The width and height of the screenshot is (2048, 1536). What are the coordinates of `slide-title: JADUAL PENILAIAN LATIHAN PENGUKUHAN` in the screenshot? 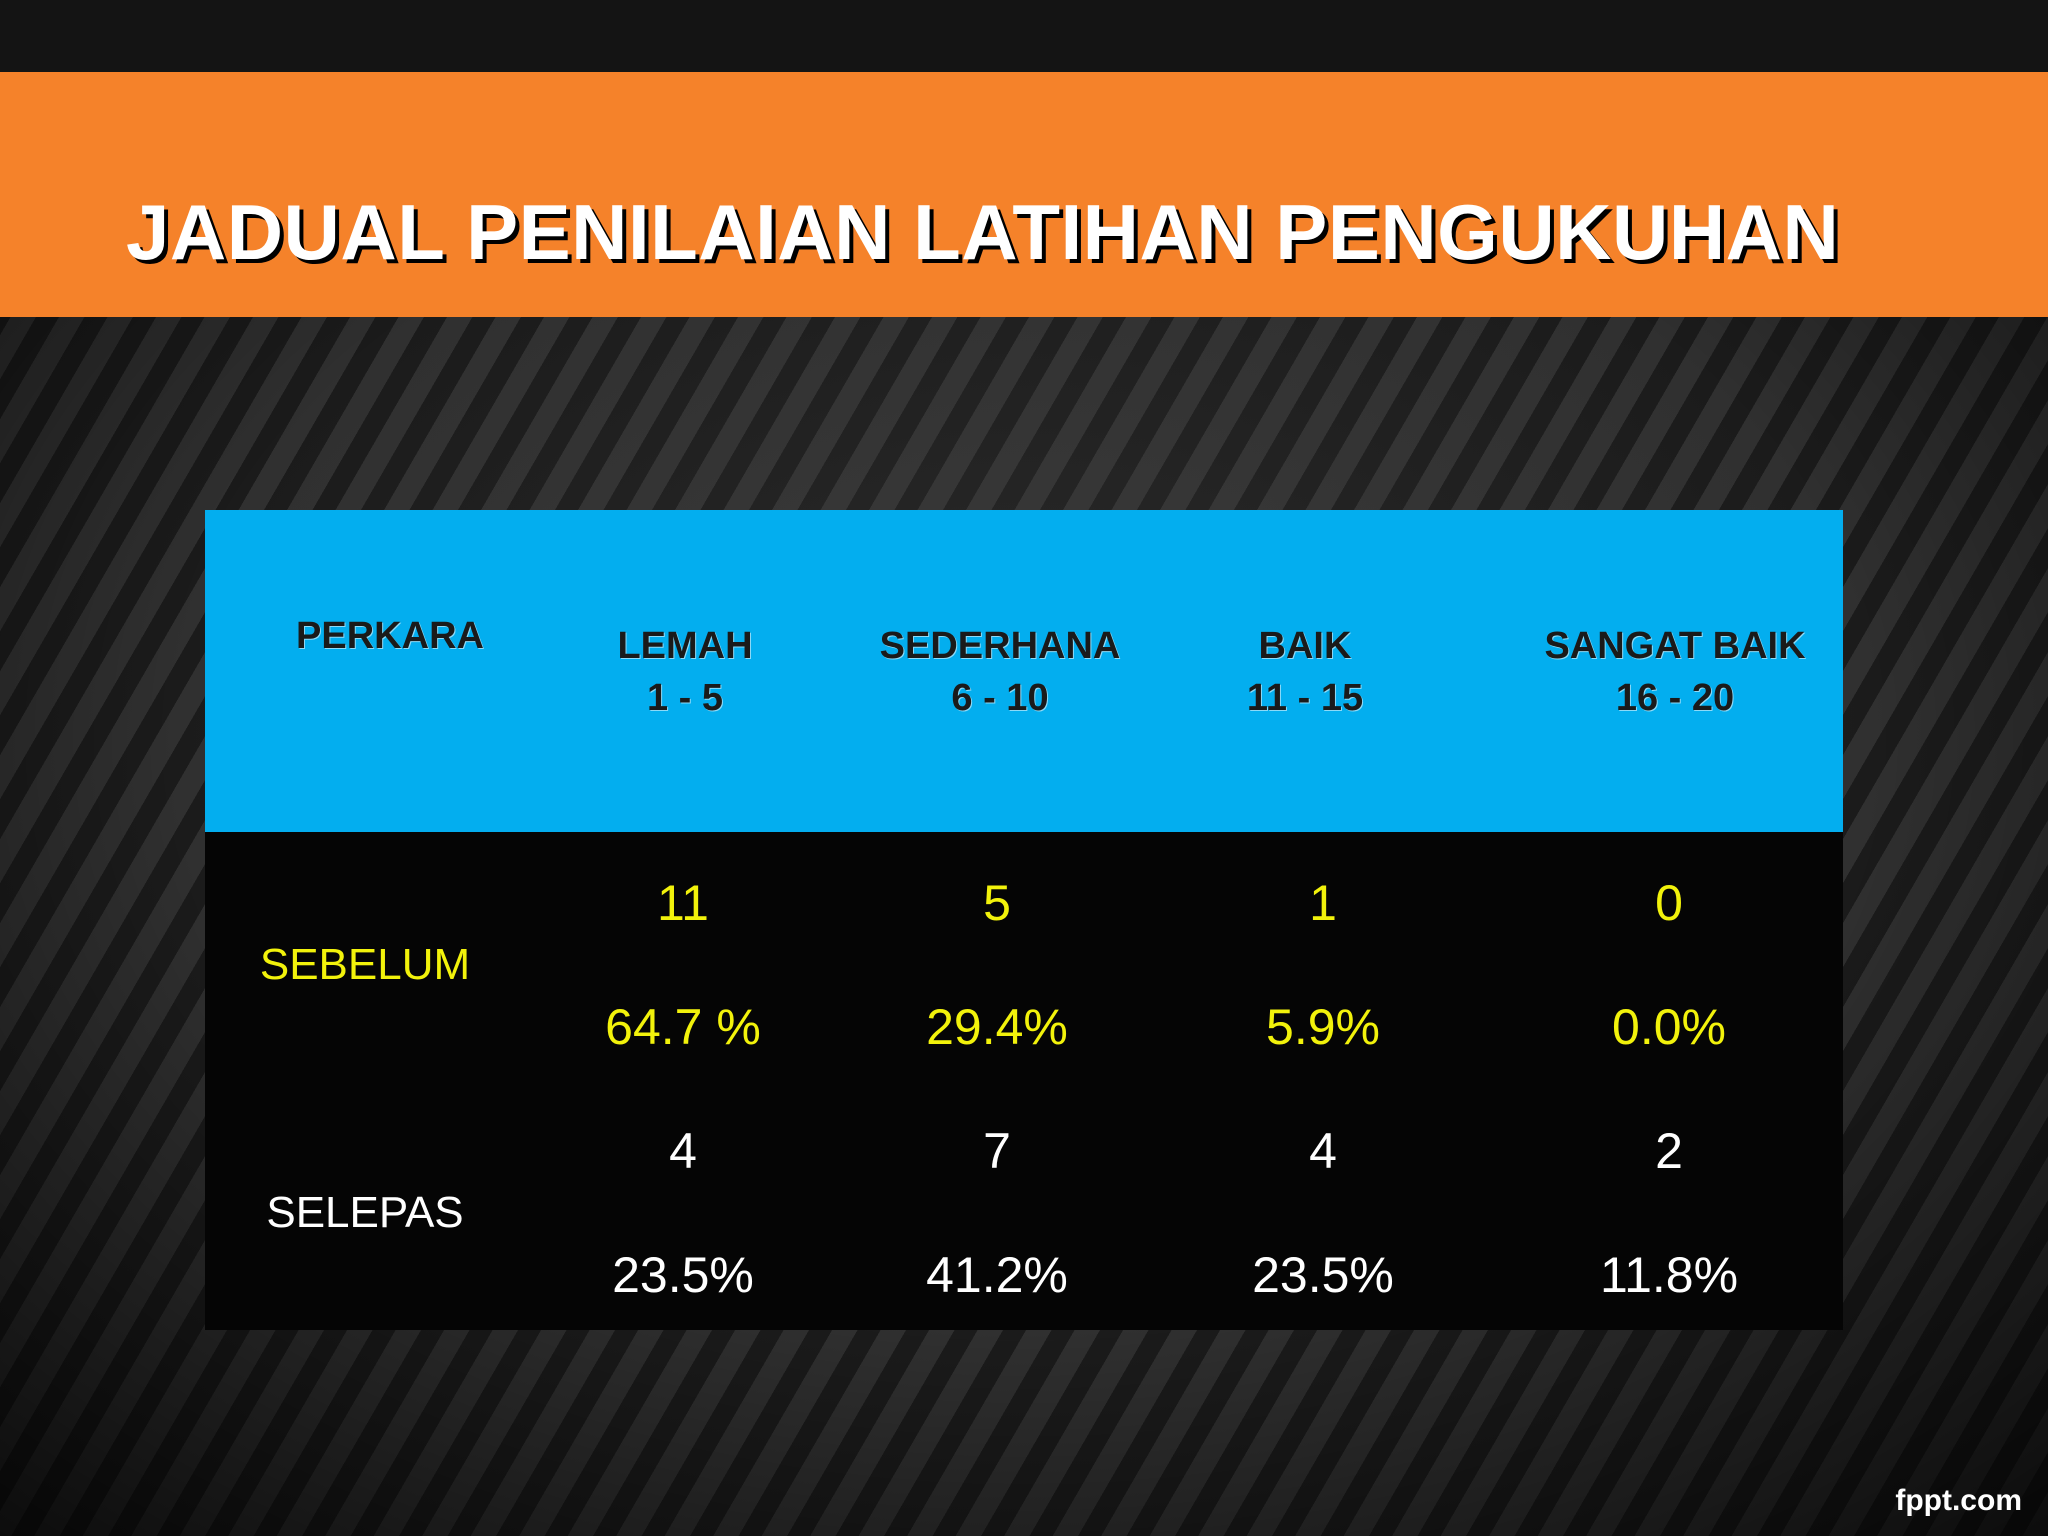 It's located at (983, 232).